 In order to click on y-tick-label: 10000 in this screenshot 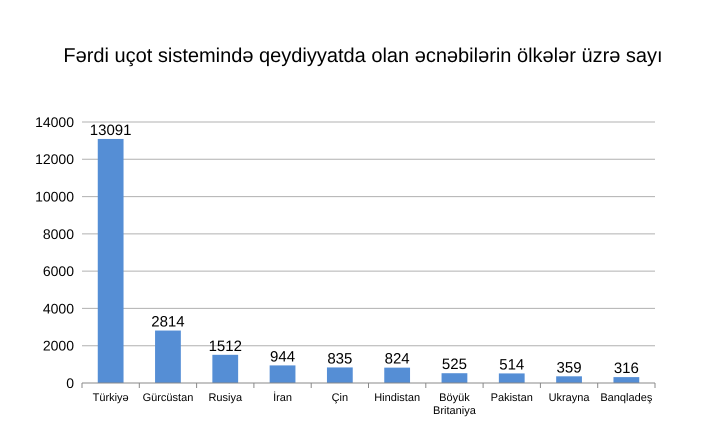, I will do `click(54, 196)`.